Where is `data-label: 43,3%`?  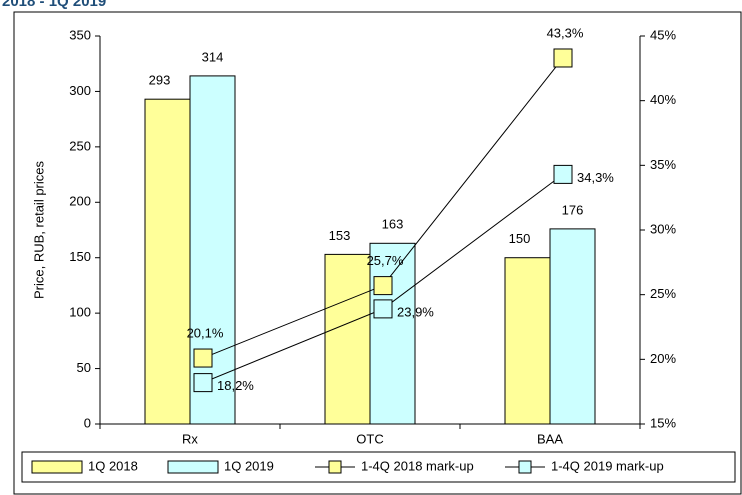
data-label: 43,3% is located at coordinates (565, 32).